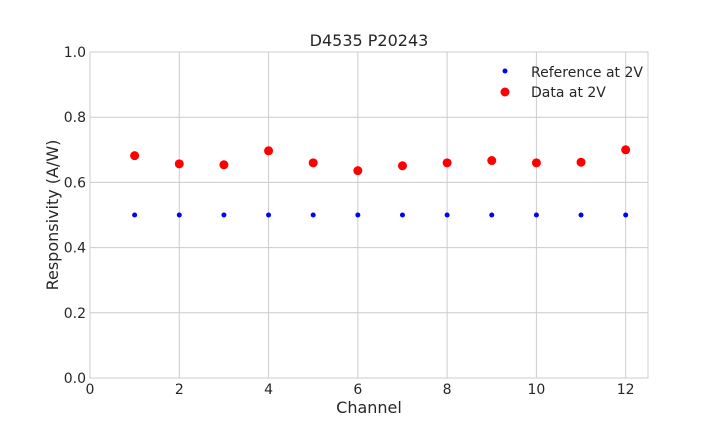 This screenshot has width=720, height=432. I want to click on reference-point-ch6, so click(358, 215).